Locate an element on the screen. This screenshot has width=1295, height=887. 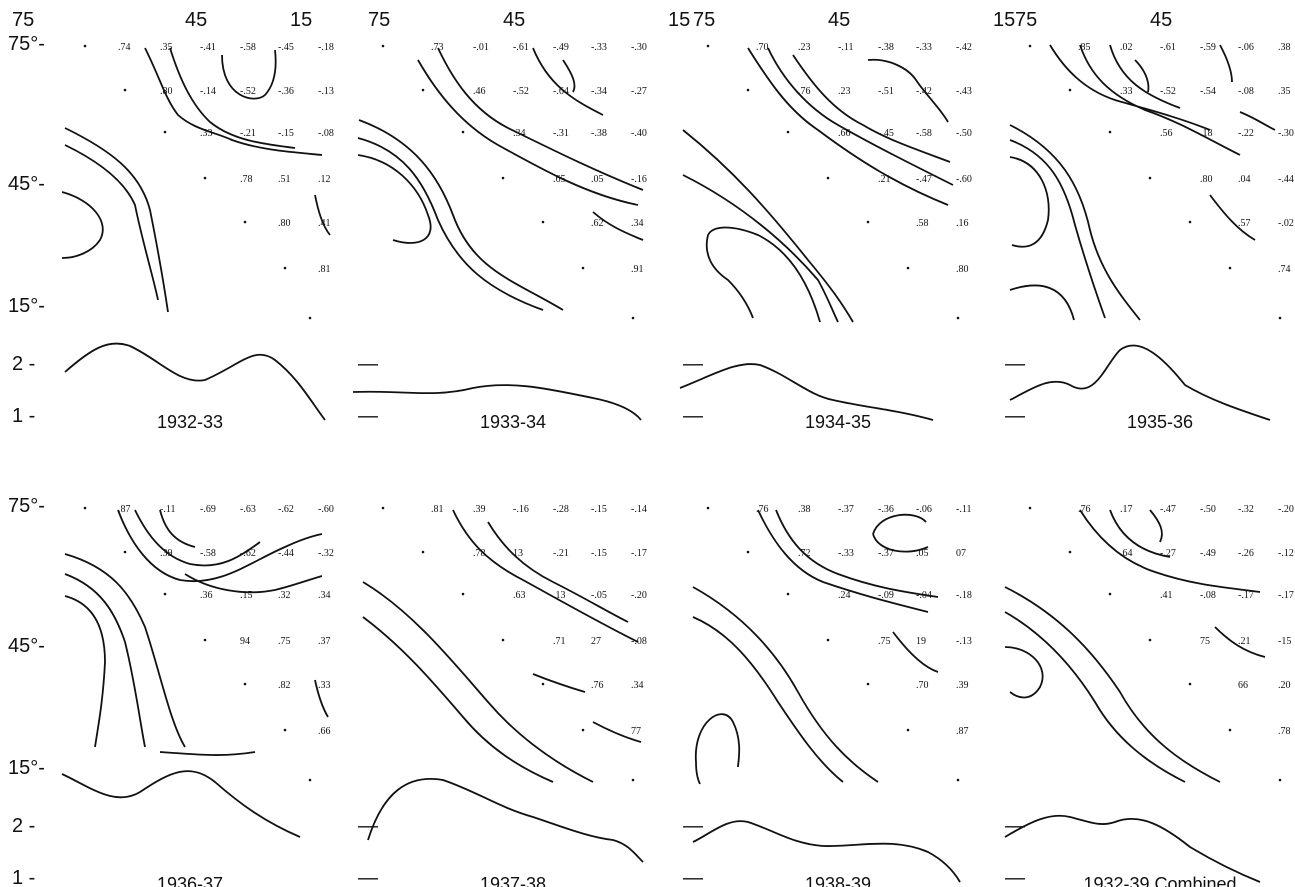
correlation-value: 19 is located at coordinates (921, 641).